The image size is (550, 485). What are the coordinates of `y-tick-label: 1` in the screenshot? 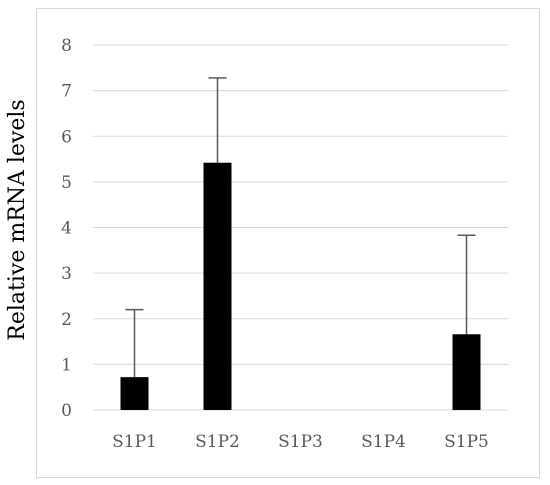 It's located at (66, 365).